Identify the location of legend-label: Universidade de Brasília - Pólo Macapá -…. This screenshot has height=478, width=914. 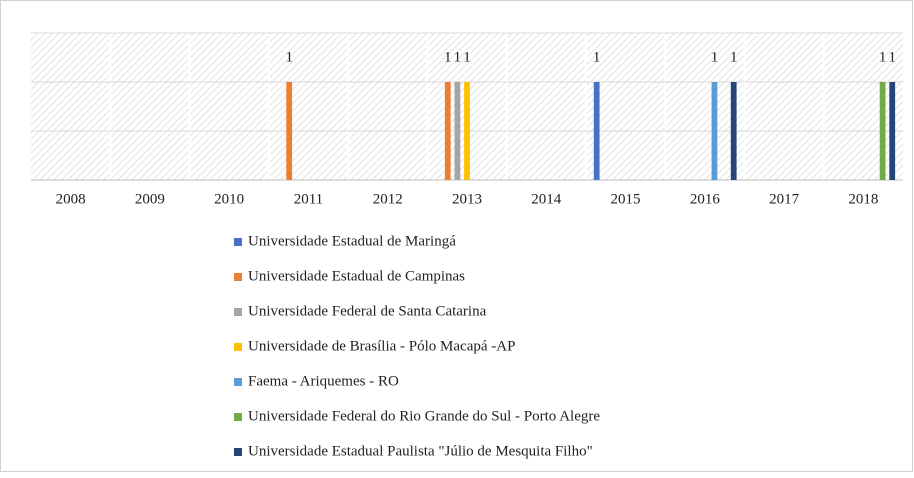
(381, 346).